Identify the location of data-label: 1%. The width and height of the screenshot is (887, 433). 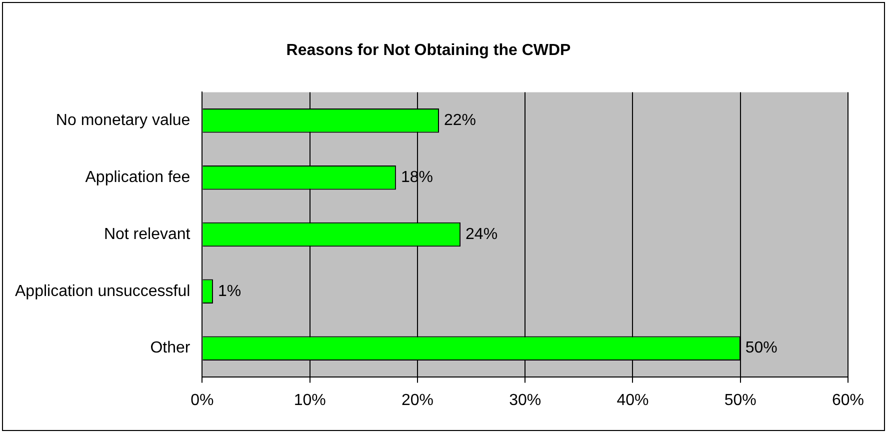
(230, 291).